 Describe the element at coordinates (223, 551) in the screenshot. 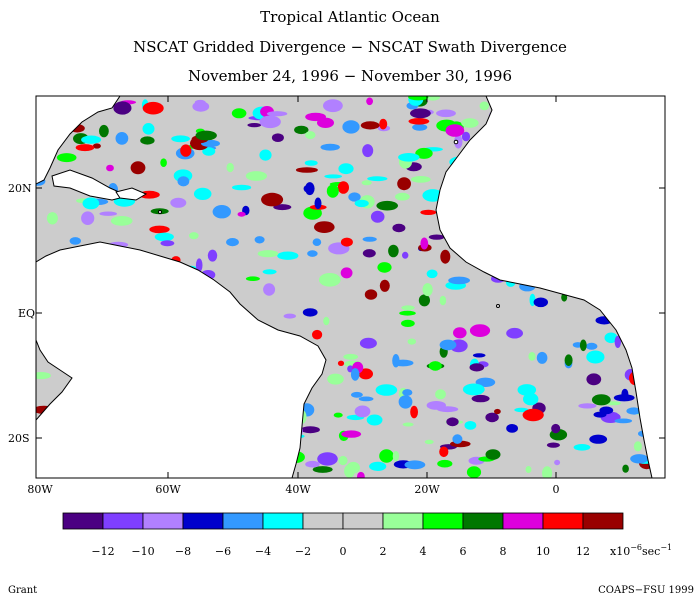

I see `legend-label: −6` at that location.